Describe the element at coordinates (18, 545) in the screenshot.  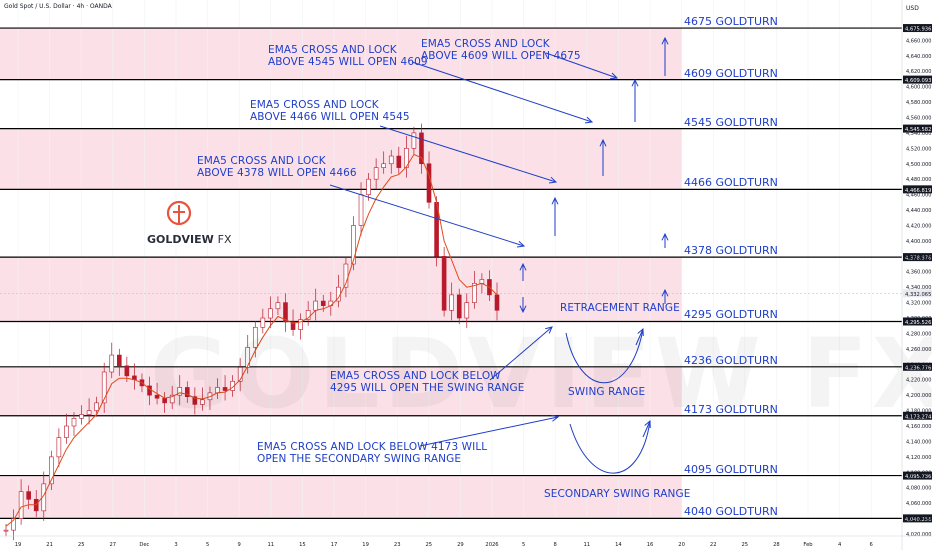
I see `time-tick: 19` at that location.